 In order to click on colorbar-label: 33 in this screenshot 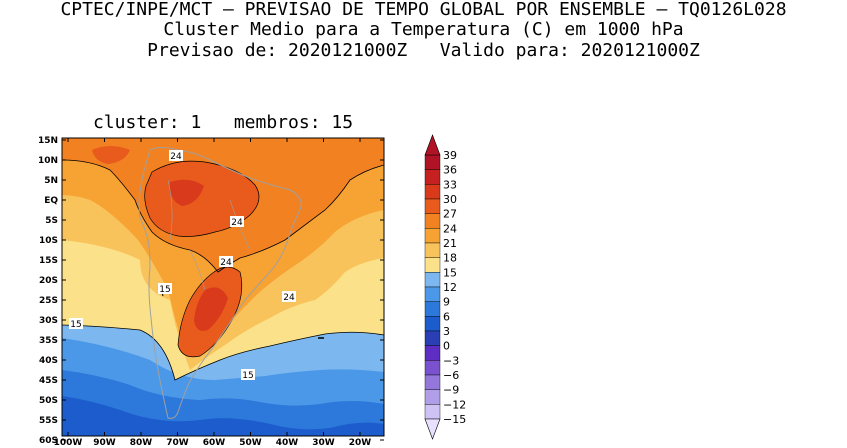, I will do `click(450, 184)`.